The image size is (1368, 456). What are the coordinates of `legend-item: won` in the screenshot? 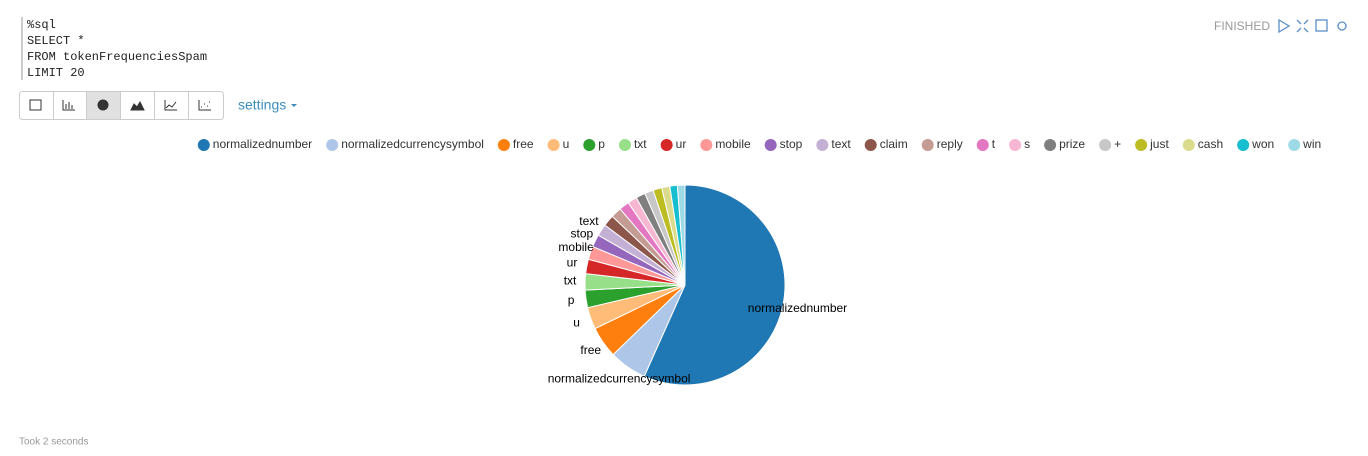 It's located at (1255, 144).